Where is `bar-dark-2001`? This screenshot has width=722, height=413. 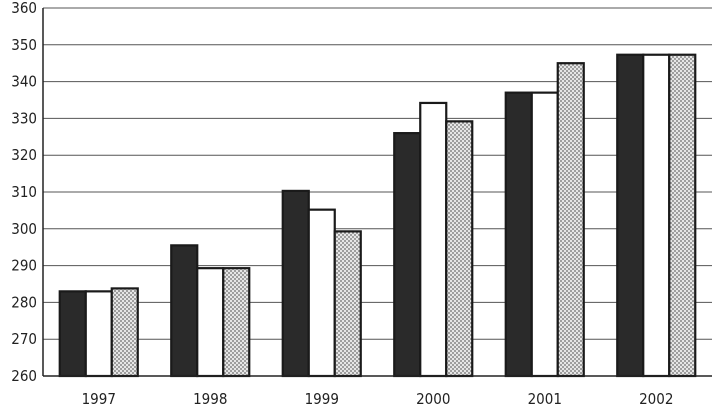
bar-dark-2001 is located at coordinates (518, 234).